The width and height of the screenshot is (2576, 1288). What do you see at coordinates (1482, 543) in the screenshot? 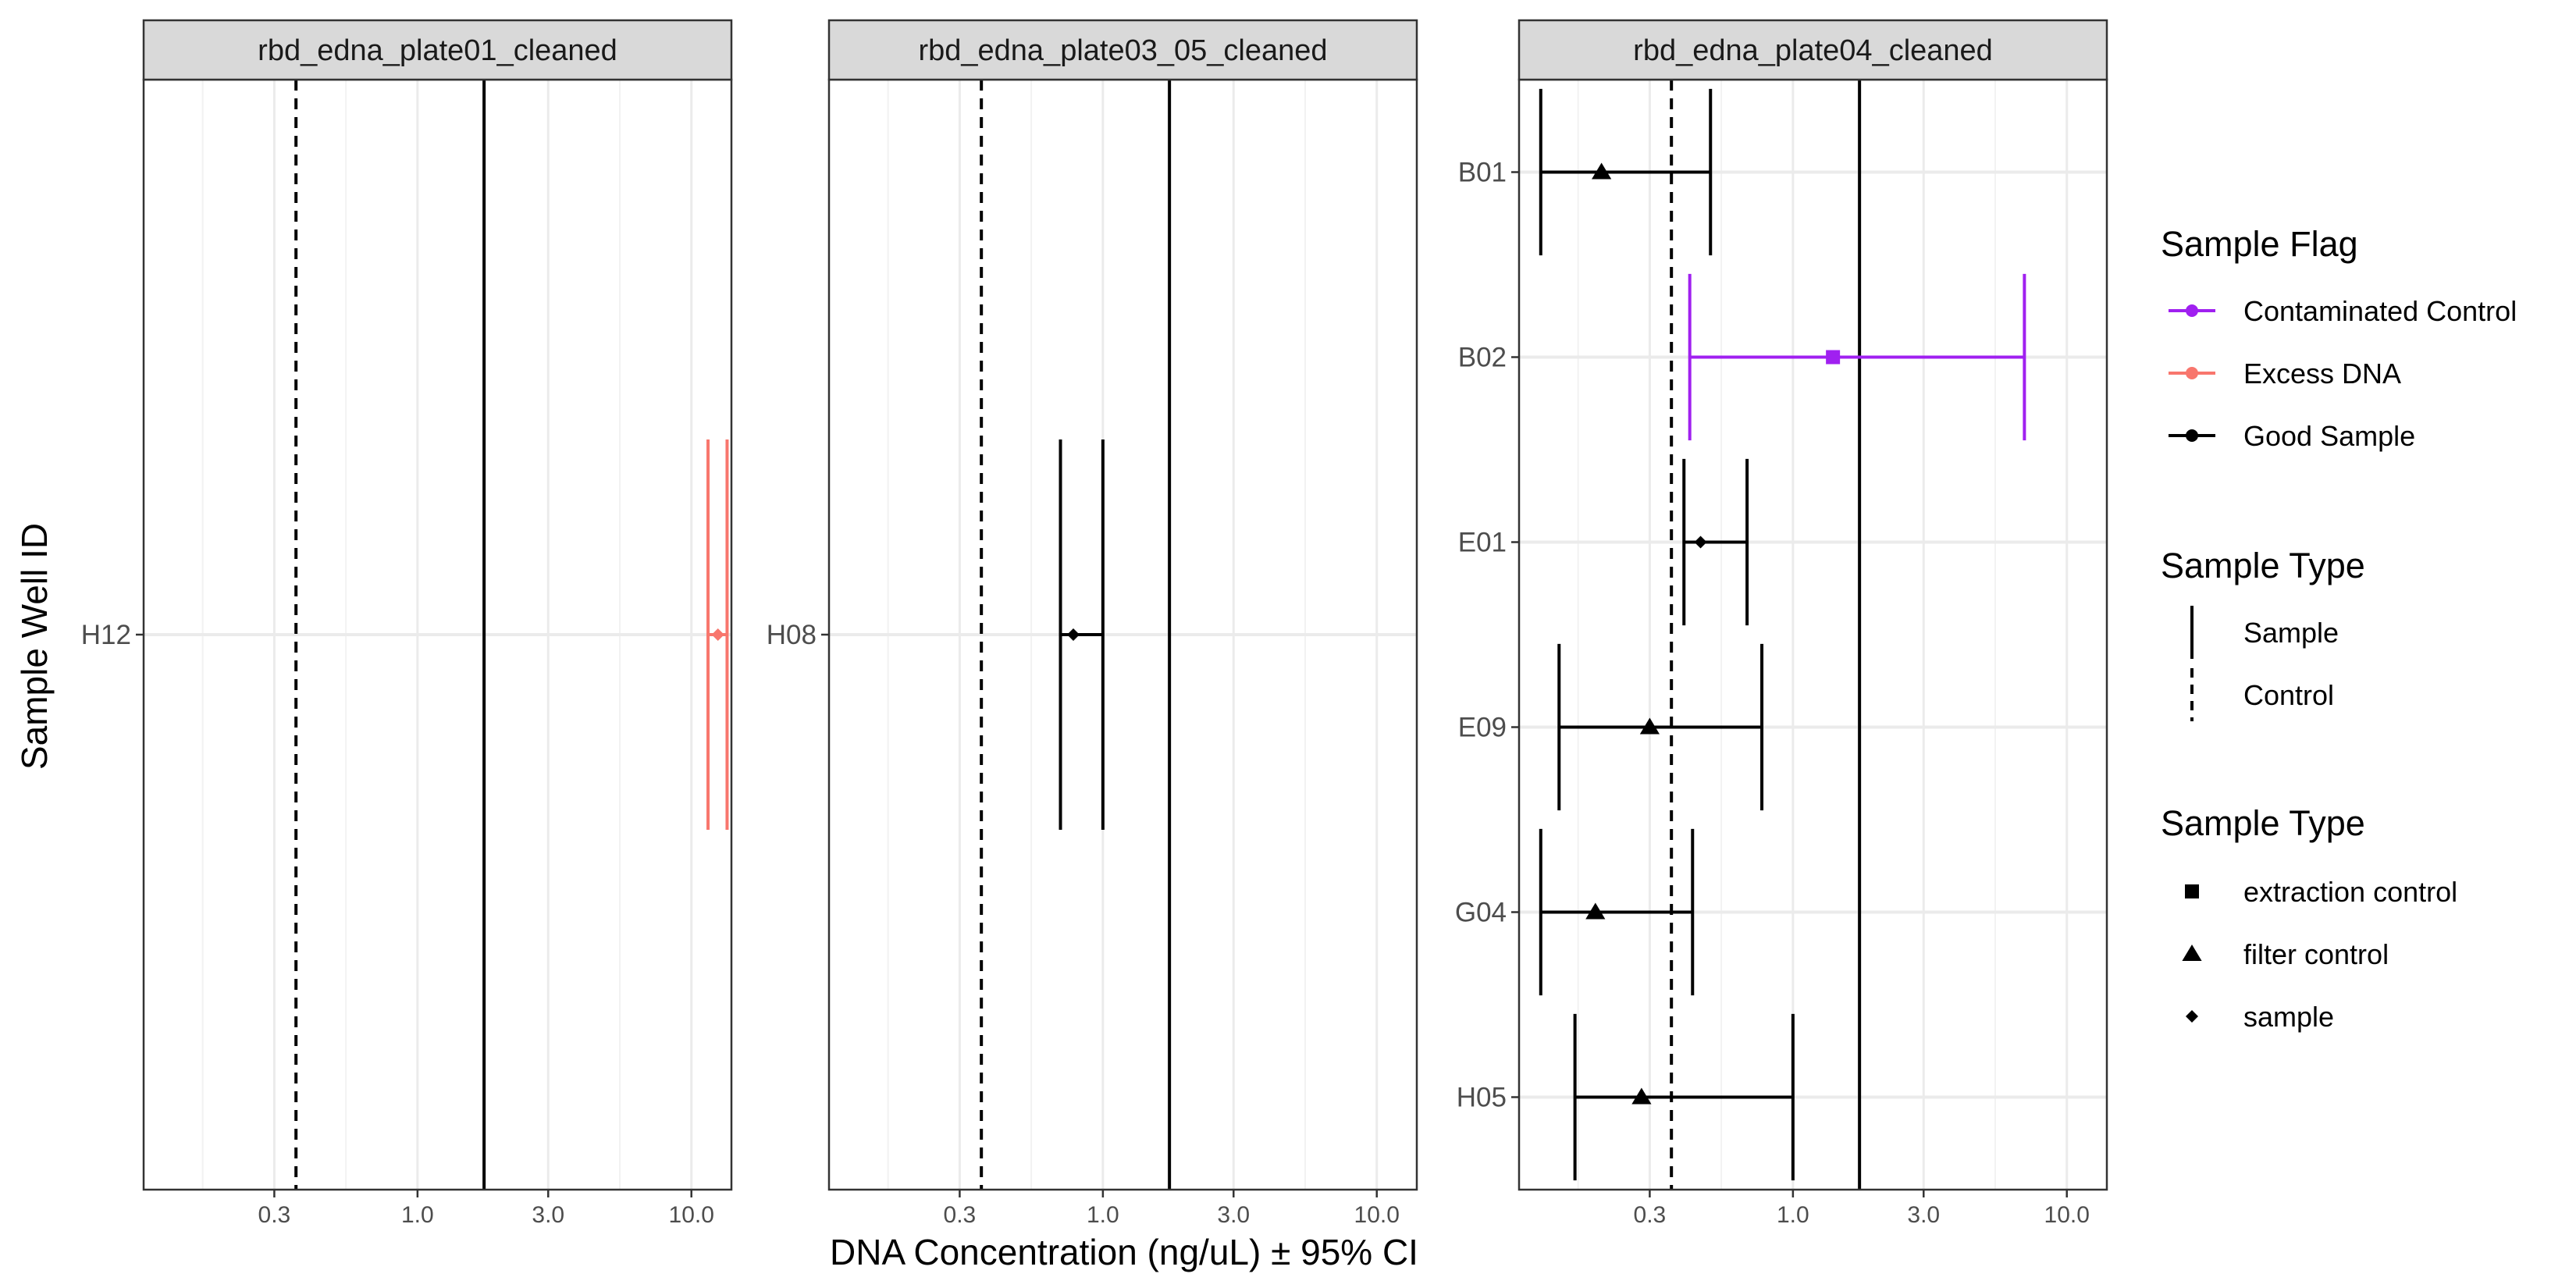
I see `y-tick-label: E01` at bounding box center [1482, 543].